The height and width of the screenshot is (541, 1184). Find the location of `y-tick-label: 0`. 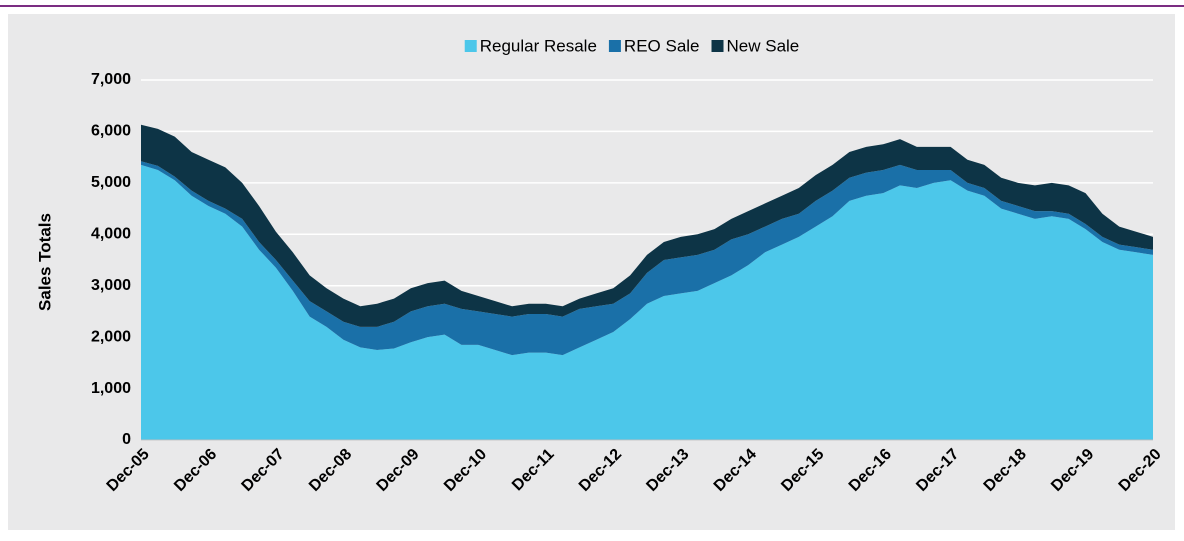

y-tick-label: 0 is located at coordinates (126, 439).